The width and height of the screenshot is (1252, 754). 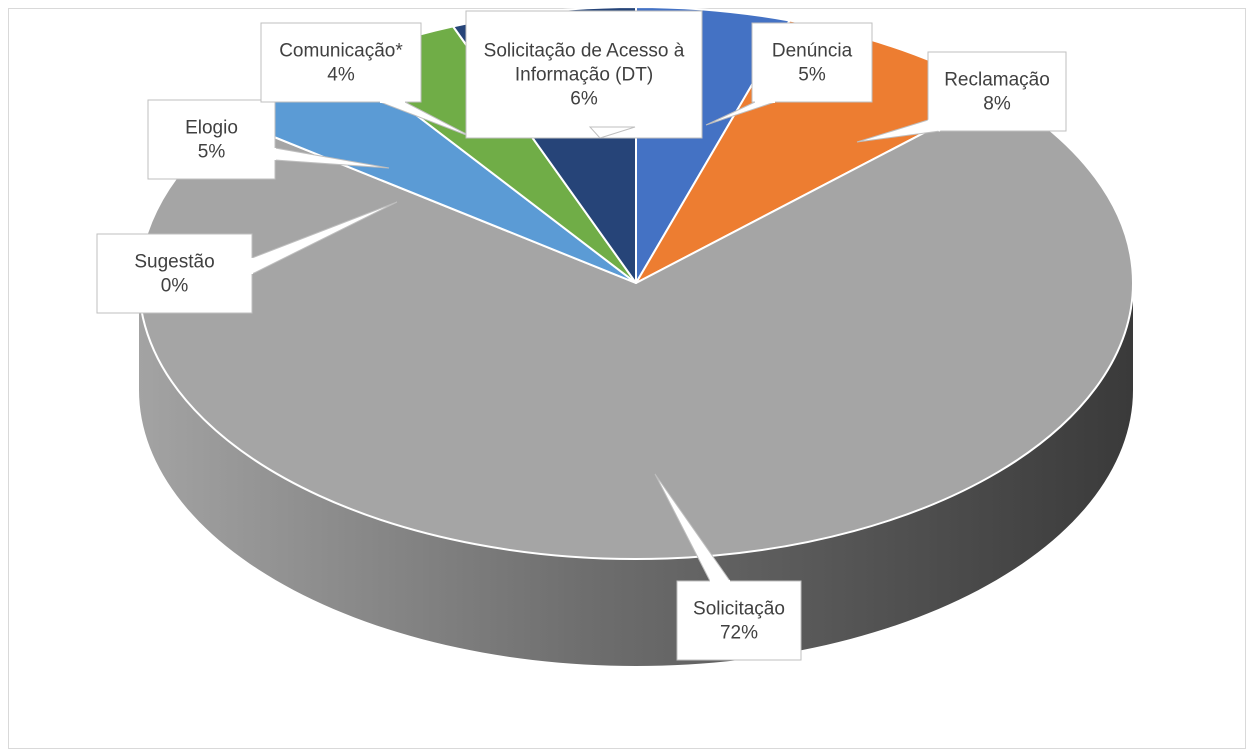 I want to click on data-label-solicita-o-de-acesso-informa-o-dt: Solicitação de Acesso à Informação (DT) 6%, so click(x=584, y=74).